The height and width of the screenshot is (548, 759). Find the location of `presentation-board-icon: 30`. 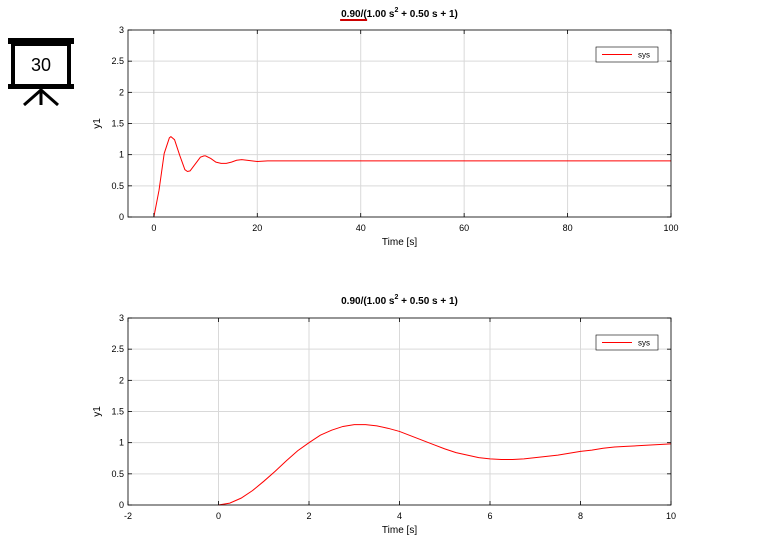

presentation-board-icon: 30 is located at coordinates (41, 72).